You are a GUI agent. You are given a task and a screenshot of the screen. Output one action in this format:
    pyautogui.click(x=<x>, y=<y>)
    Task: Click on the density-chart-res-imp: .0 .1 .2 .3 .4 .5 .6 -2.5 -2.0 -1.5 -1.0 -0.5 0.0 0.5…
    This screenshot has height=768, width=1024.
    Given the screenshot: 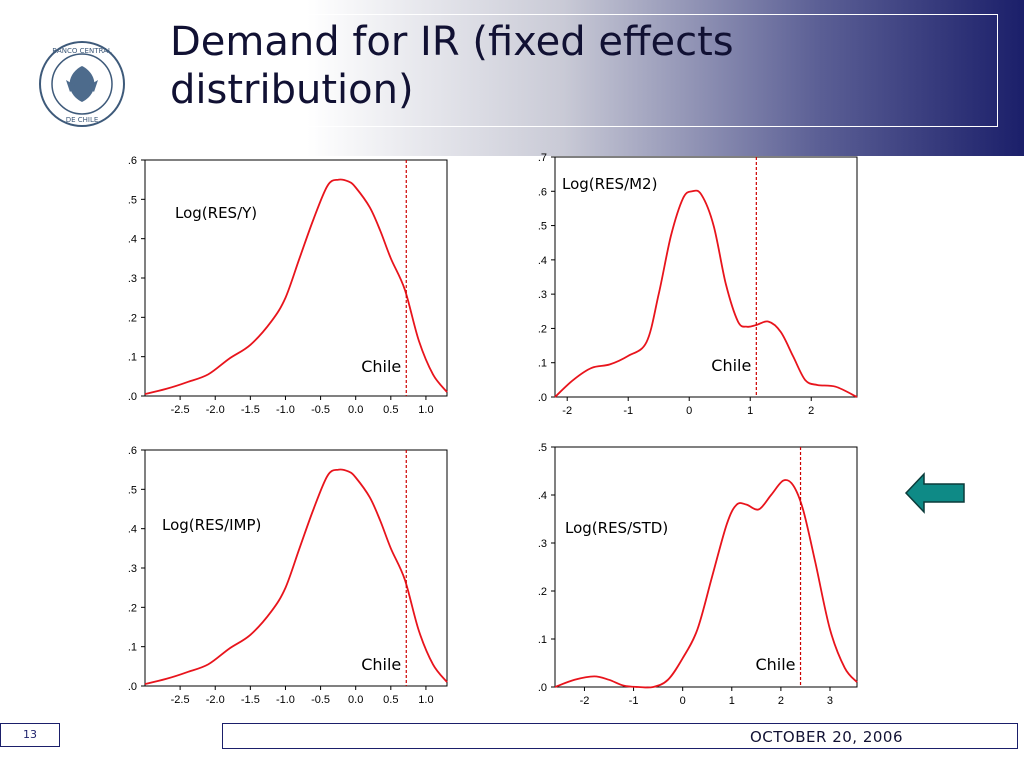 What is the action you would take?
    pyautogui.click(x=288, y=575)
    